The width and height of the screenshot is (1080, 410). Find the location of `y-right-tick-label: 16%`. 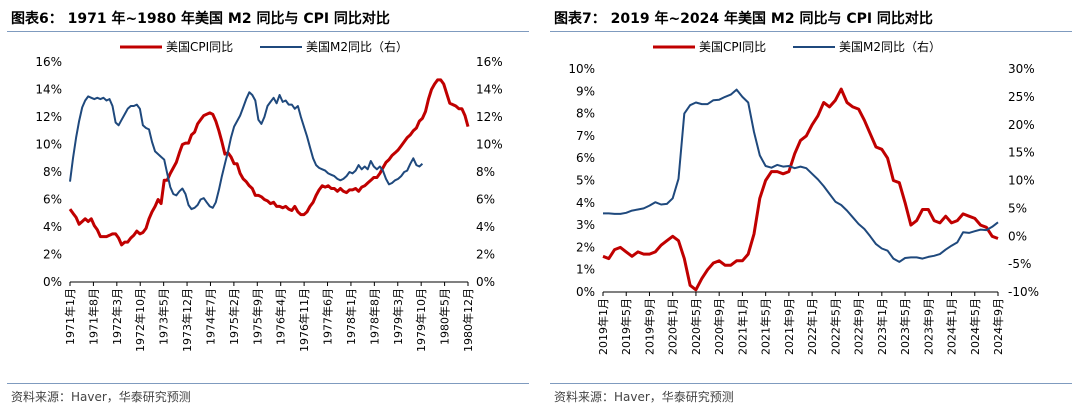

y-right-tick-label: 16% is located at coordinates (489, 62).